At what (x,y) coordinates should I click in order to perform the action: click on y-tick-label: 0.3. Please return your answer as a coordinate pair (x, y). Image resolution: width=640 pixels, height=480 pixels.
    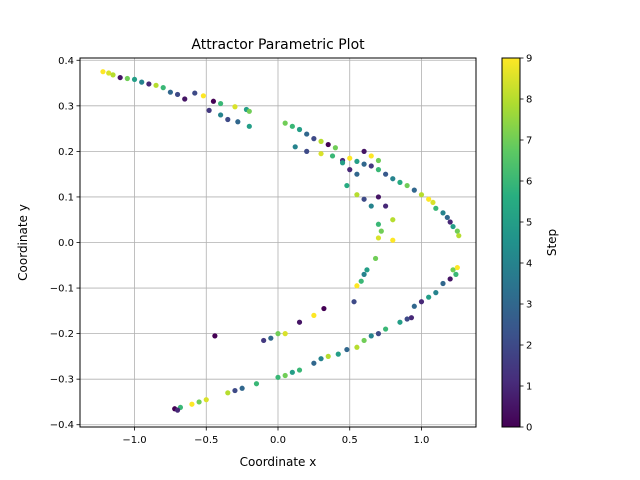
    Looking at the image, I should click on (66, 106).